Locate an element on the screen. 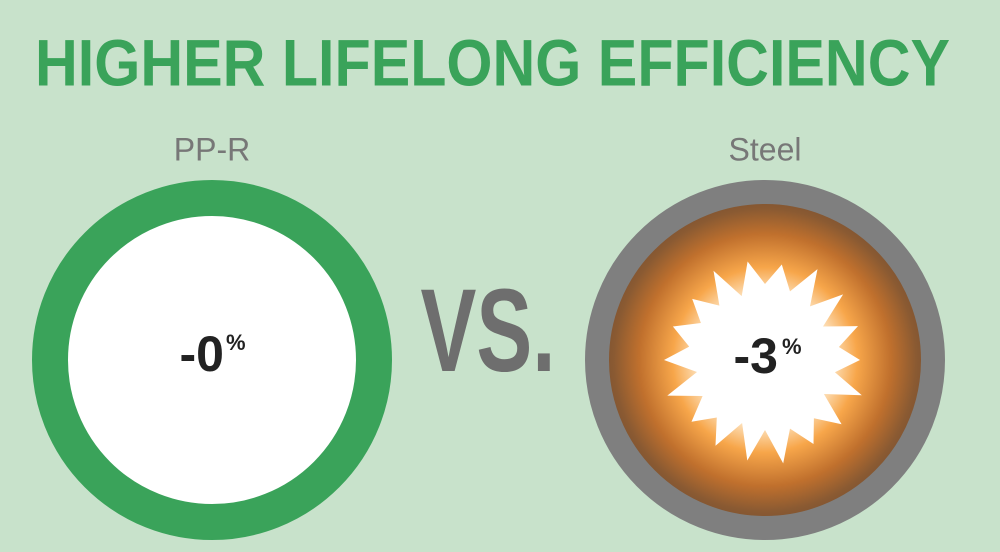  left-unit: % is located at coordinates (236, 342).